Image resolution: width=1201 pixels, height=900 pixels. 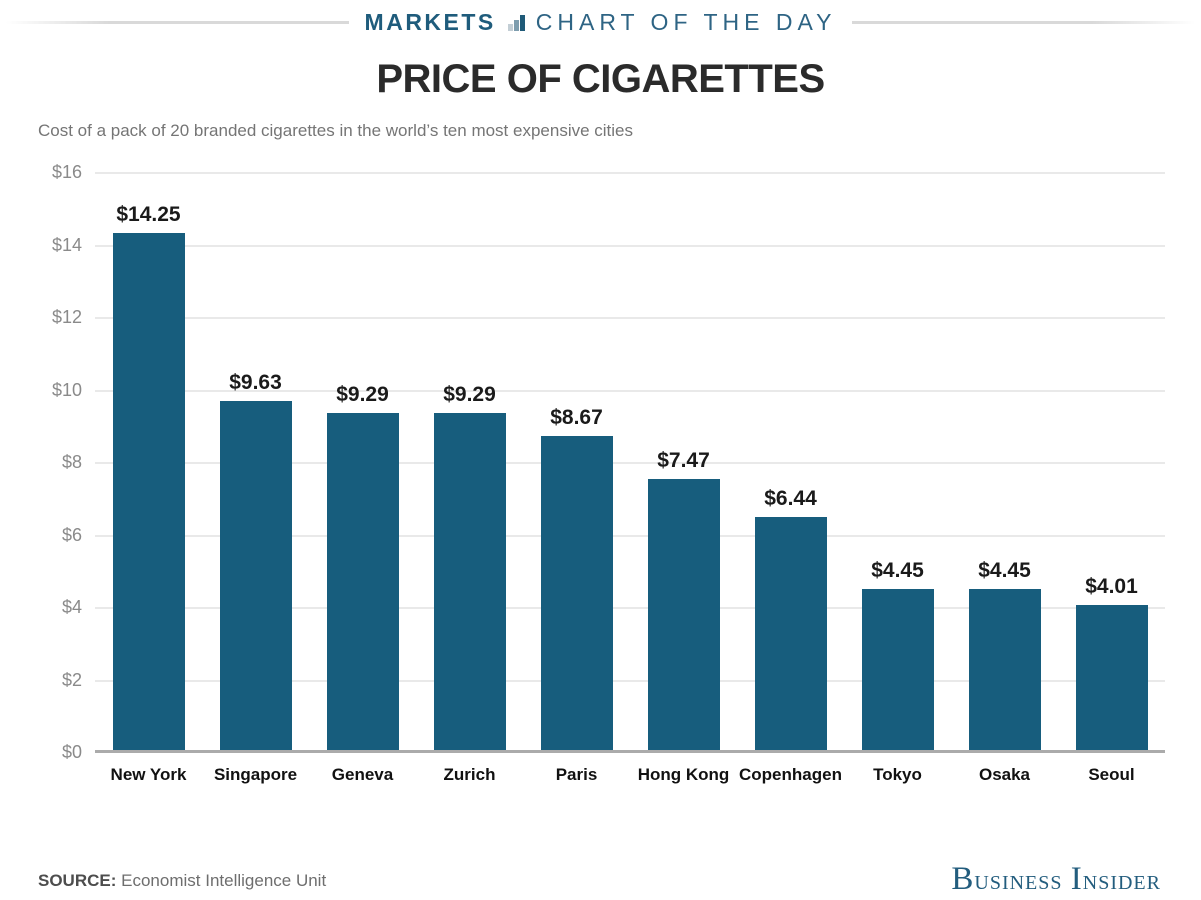 What do you see at coordinates (224, 880) in the screenshot?
I see `source-text: Economist Intelligence Unit` at bounding box center [224, 880].